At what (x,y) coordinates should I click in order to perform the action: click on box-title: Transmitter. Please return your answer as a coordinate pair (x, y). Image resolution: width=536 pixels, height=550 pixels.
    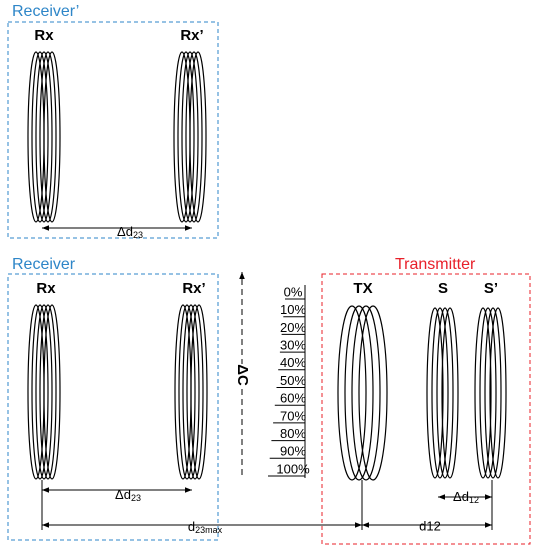
    Looking at the image, I should click on (435, 264).